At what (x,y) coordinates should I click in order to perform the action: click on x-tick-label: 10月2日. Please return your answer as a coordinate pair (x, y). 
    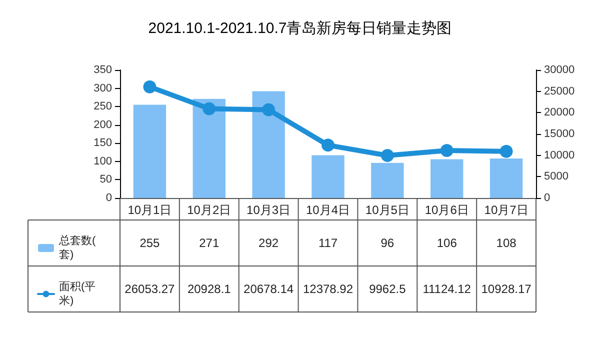
    Looking at the image, I should click on (209, 210).